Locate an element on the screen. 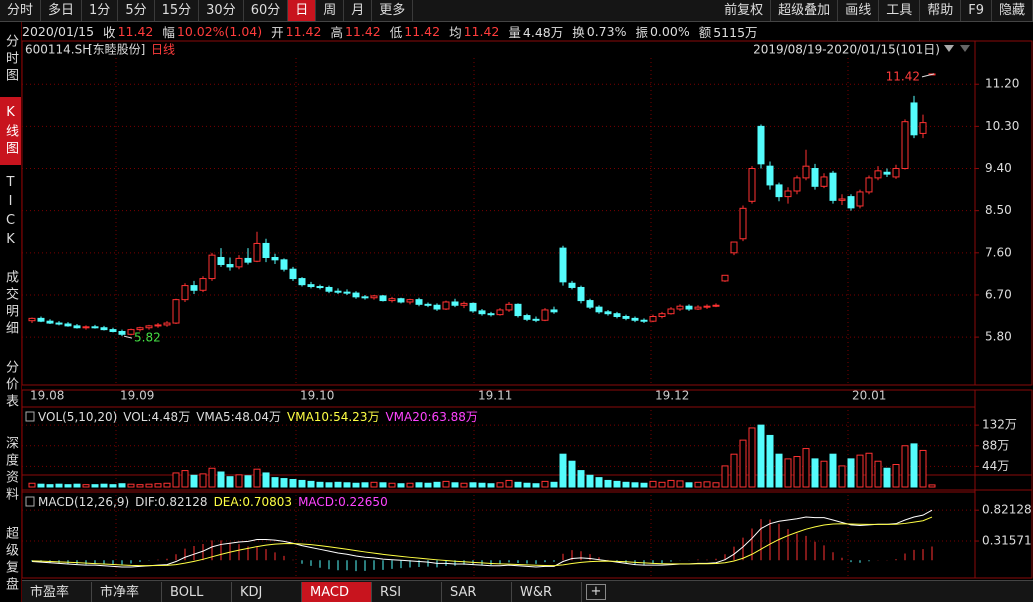  bottom-tab: 市净率 is located at coordinates (127, 591).